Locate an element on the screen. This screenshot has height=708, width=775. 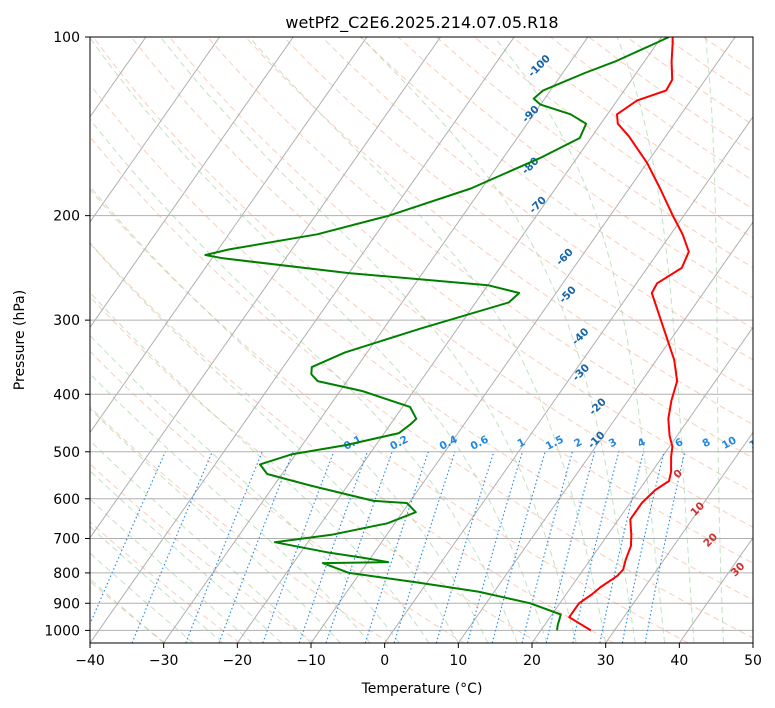
y-tick-label: 800 is located at coordinates (66, 574).